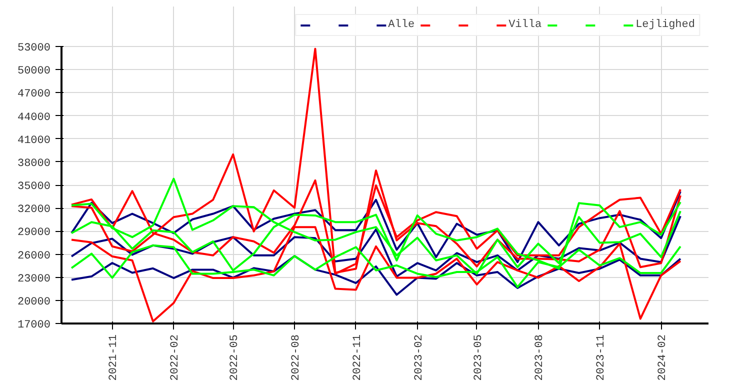 This screenshot has width=750, height=385. Describe the element at coordinates (34, 118) in the screenshot. I see `y-tick-label: 44000` at that location.